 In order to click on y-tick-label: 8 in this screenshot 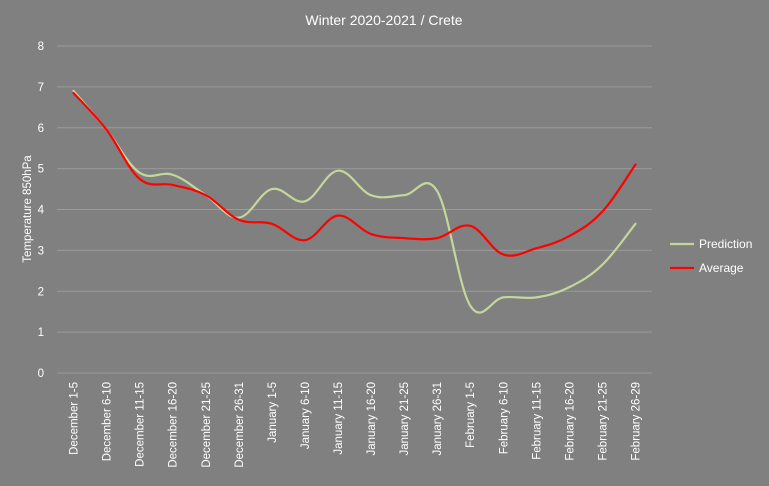, I will do `click(41, 47)`.